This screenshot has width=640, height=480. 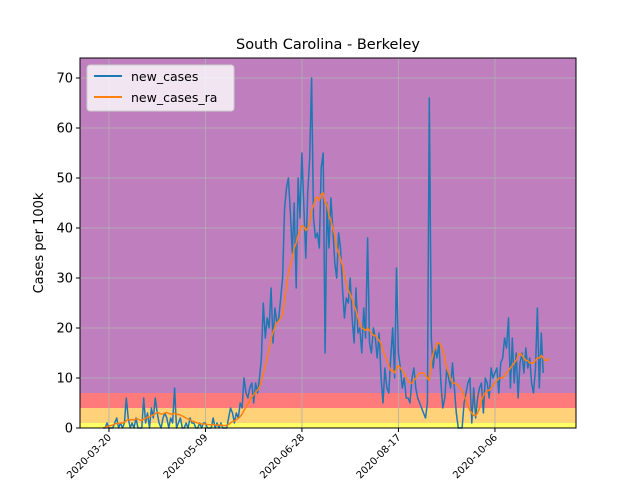 What do you see at coordinates (64, 279) in the screenshot?
I see `y-tick-label: 30` at bounding box center [64, 279].